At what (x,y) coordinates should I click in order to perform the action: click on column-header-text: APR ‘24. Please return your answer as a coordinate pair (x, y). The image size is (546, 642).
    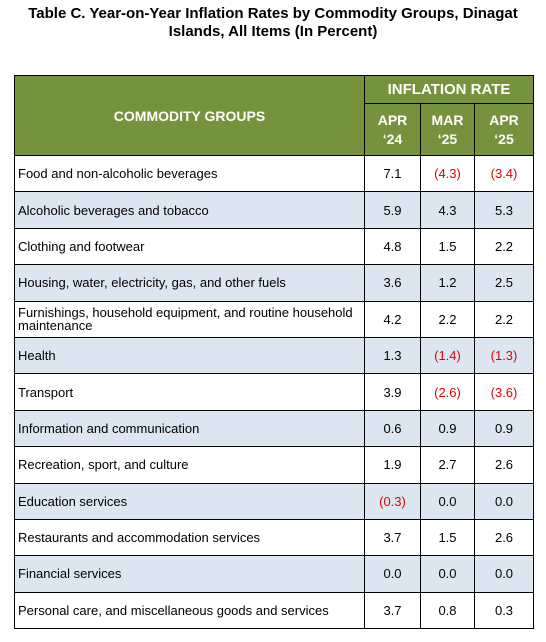
    Looking at the image, I should click on (392, 129).